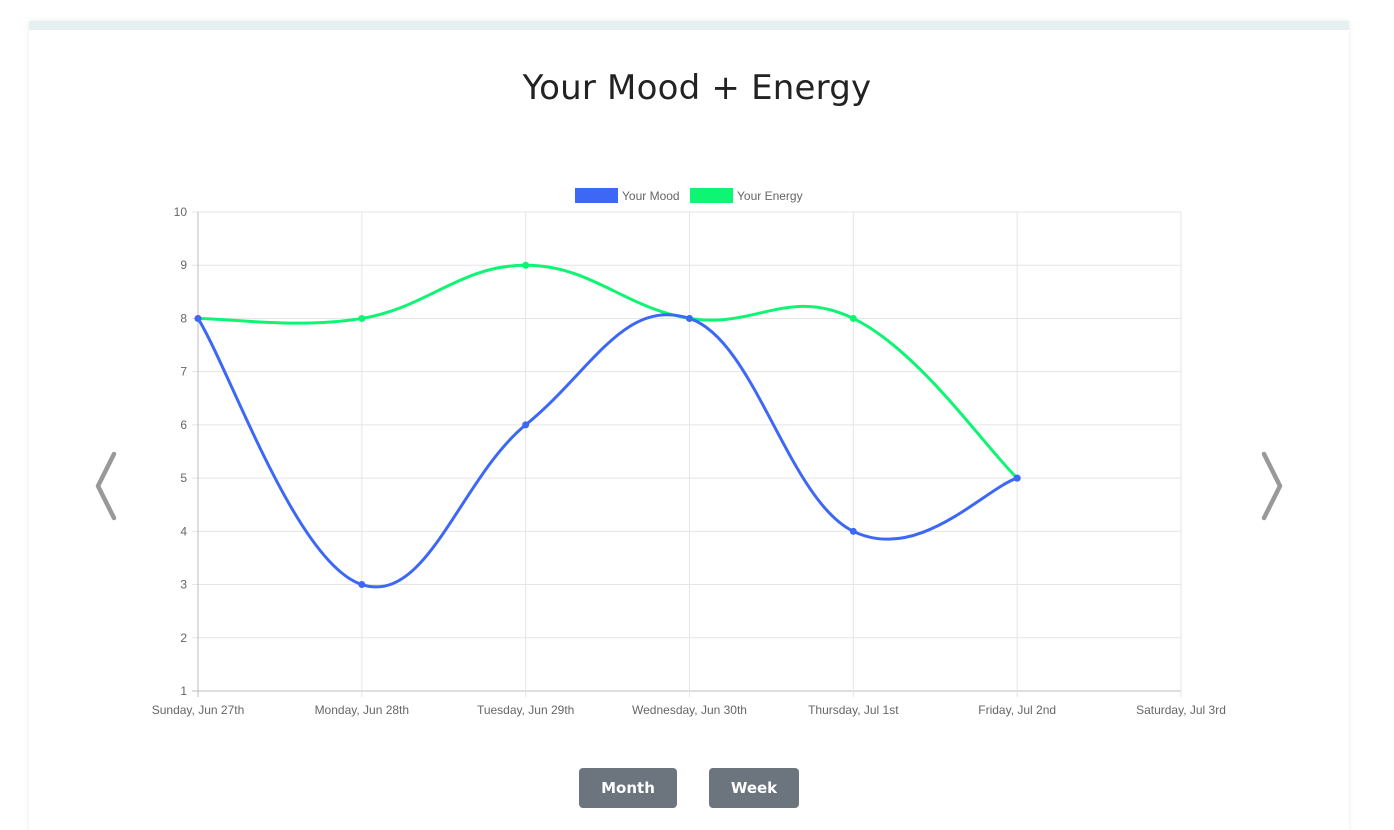 The image size is (1394, 830). What do you see at coordinates (181, 212) in the screenshot?
I see `y-tick-label: 10` at bounding box center [181, 212].